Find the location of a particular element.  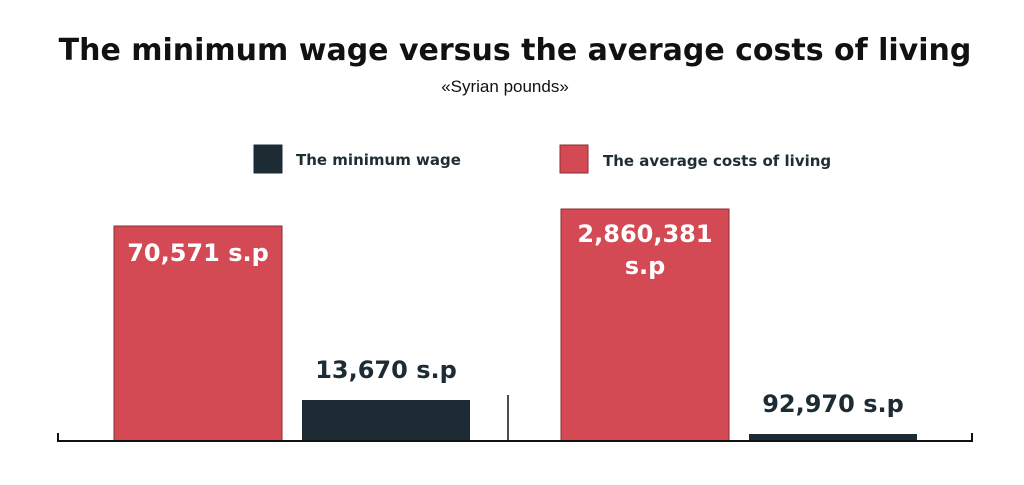

bar-group-2-minimum-wage is located at coordinates (833, 437).